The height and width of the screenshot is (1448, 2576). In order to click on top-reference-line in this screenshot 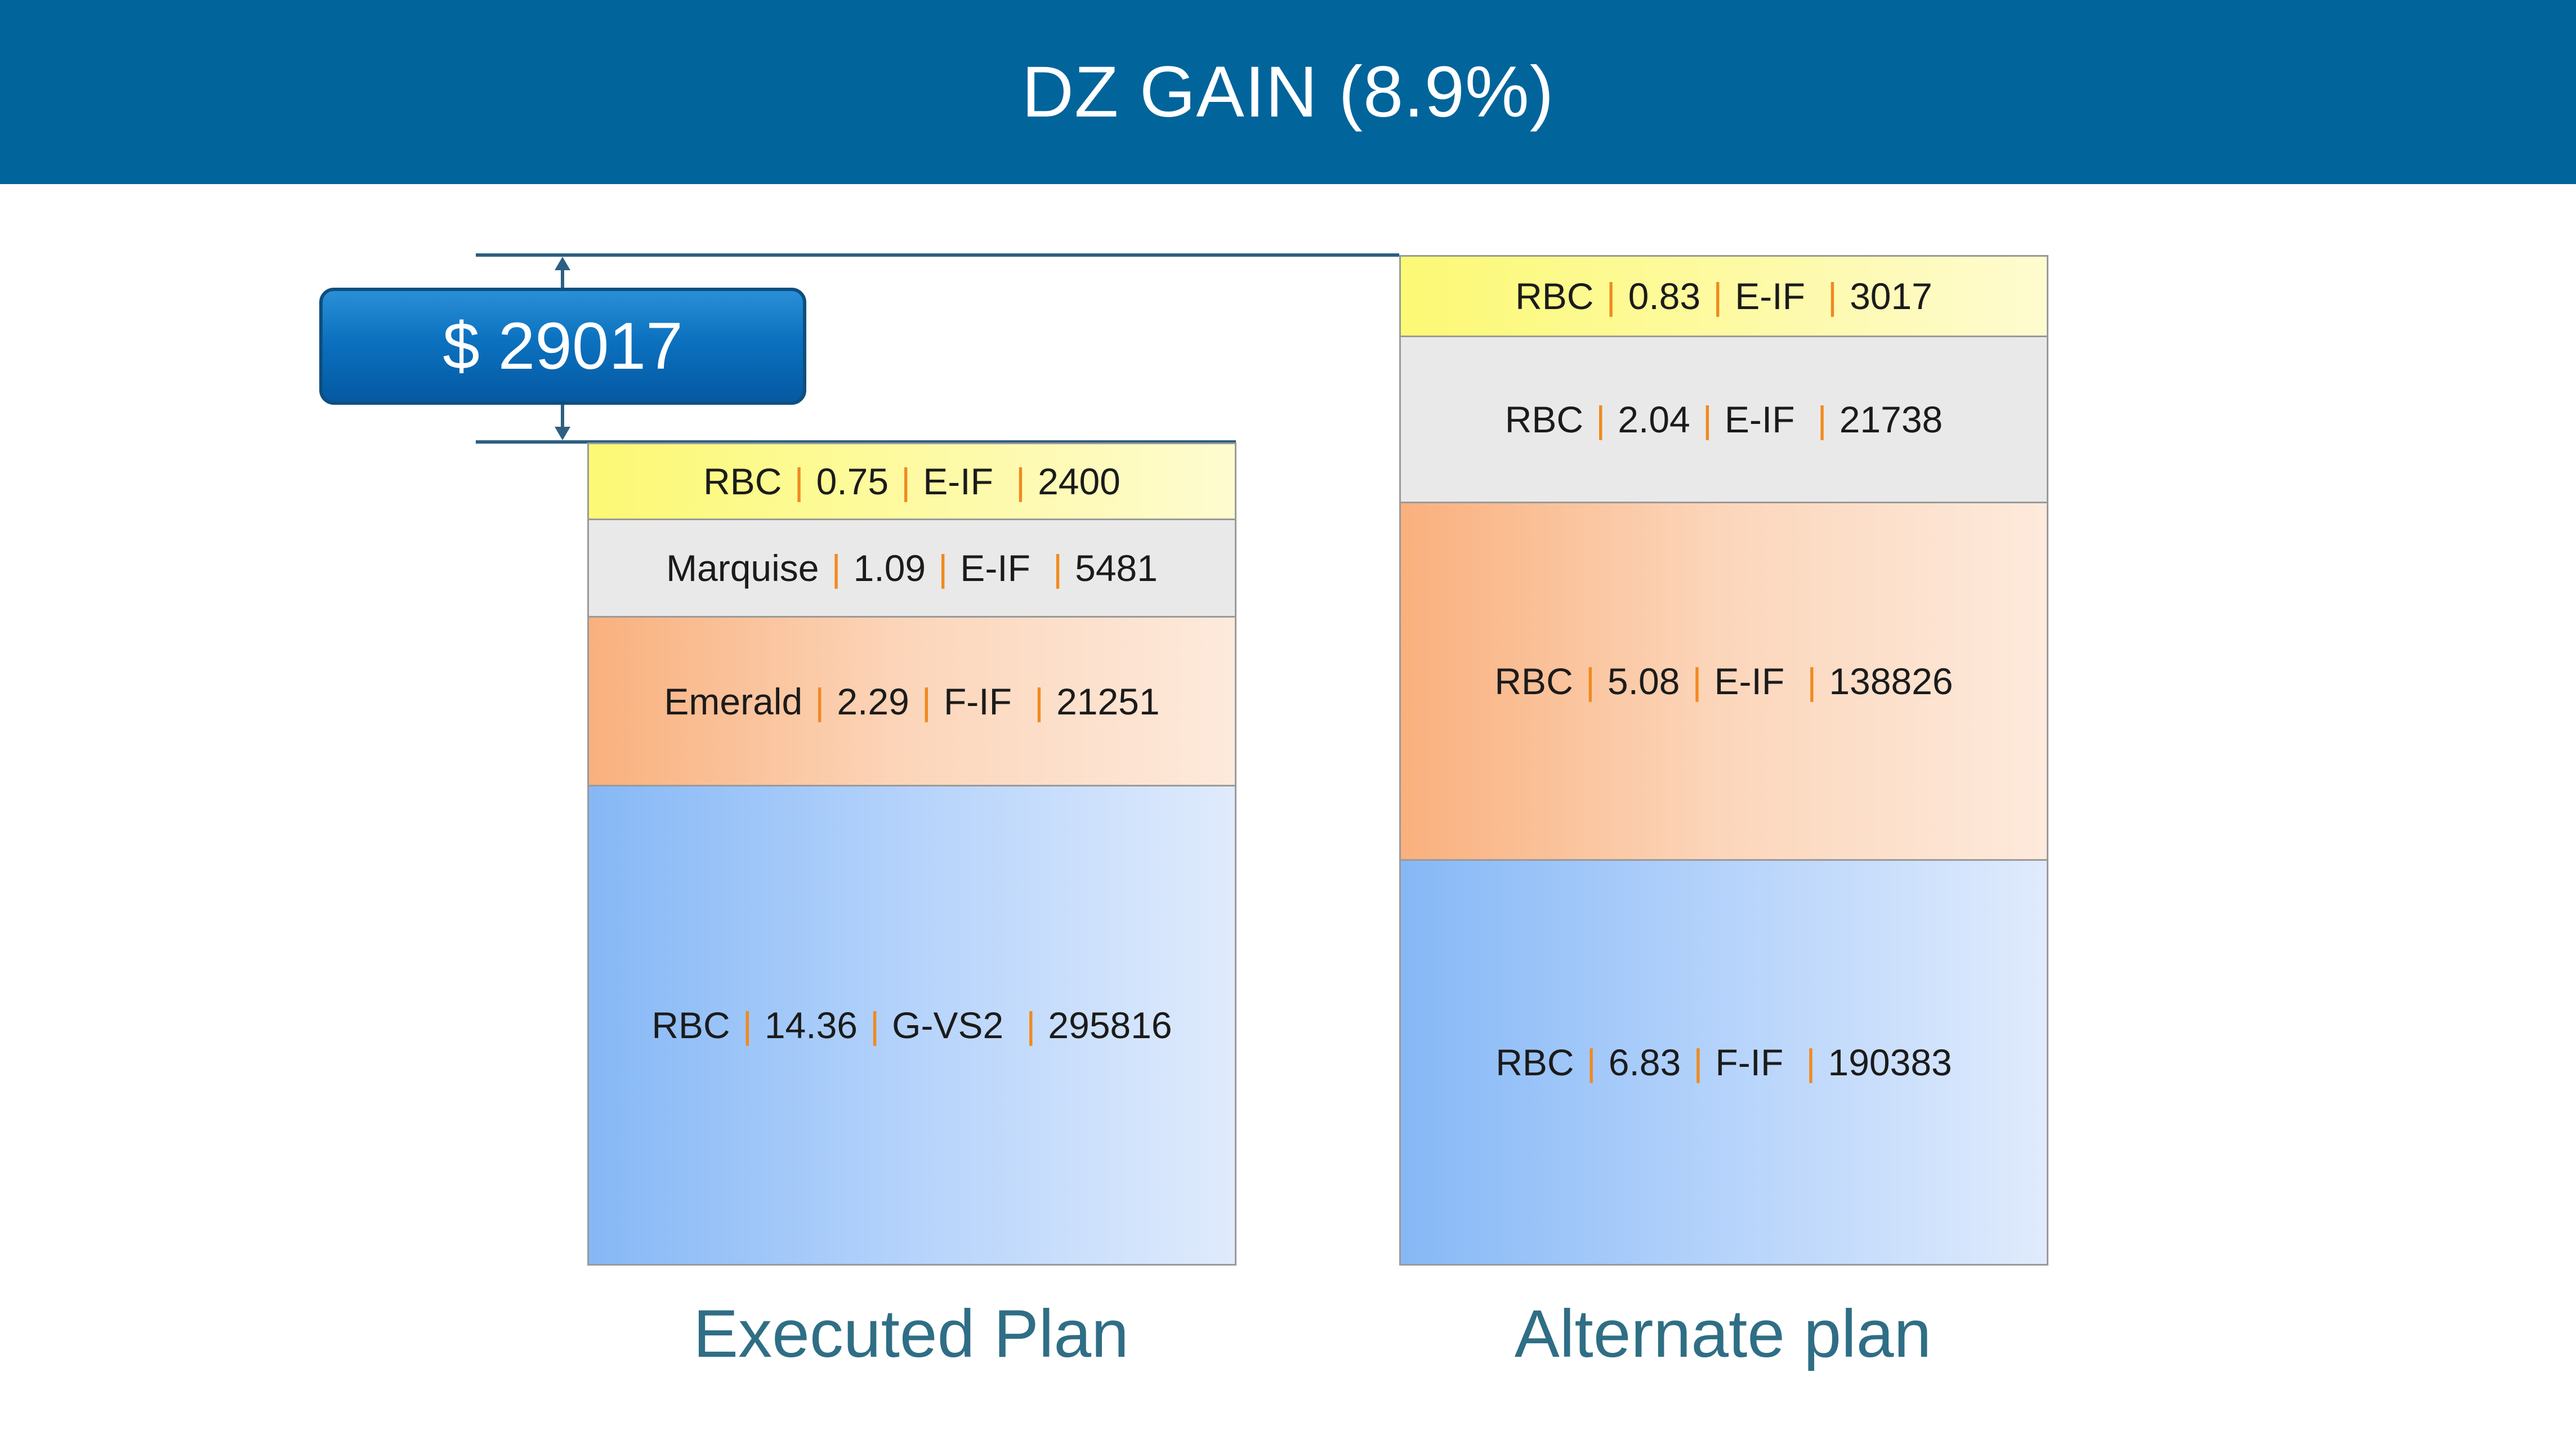, I will do `click(937, 255)`.